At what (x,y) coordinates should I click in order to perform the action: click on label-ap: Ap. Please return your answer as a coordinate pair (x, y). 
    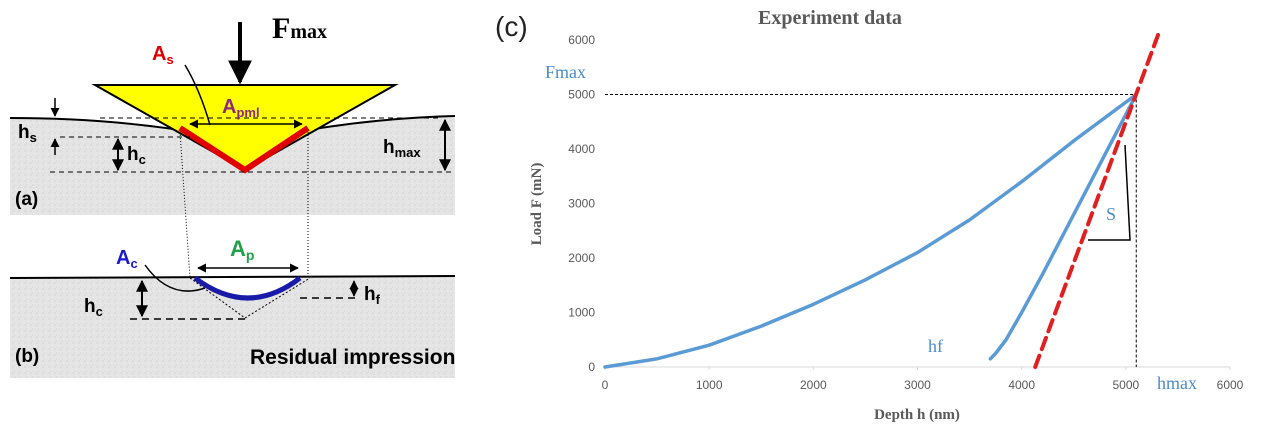
    Looking at the image, I should click on (242, 249).